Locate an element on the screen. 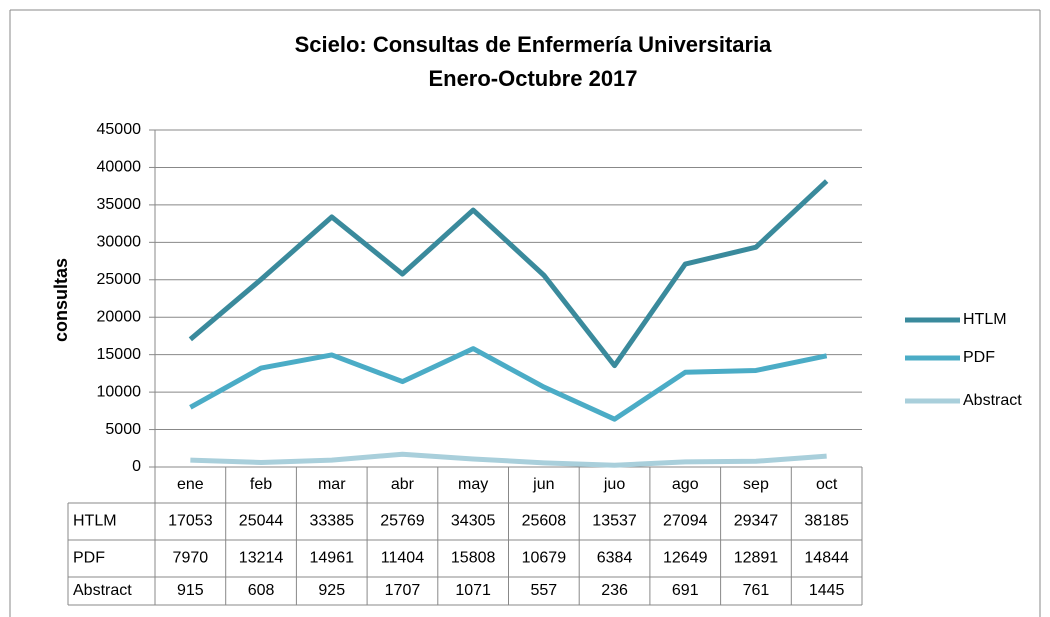  table-cell: 15808 is located at coordinates (473, 558).